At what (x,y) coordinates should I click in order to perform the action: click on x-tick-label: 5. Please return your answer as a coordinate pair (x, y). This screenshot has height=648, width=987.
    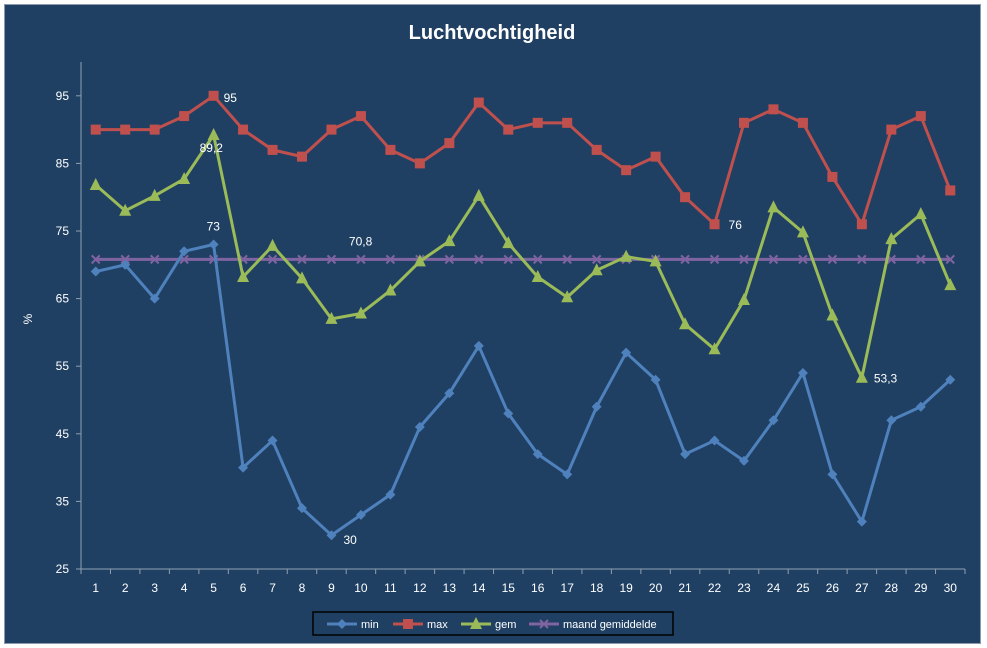
    Looking at the image, I should click on (213, 588).